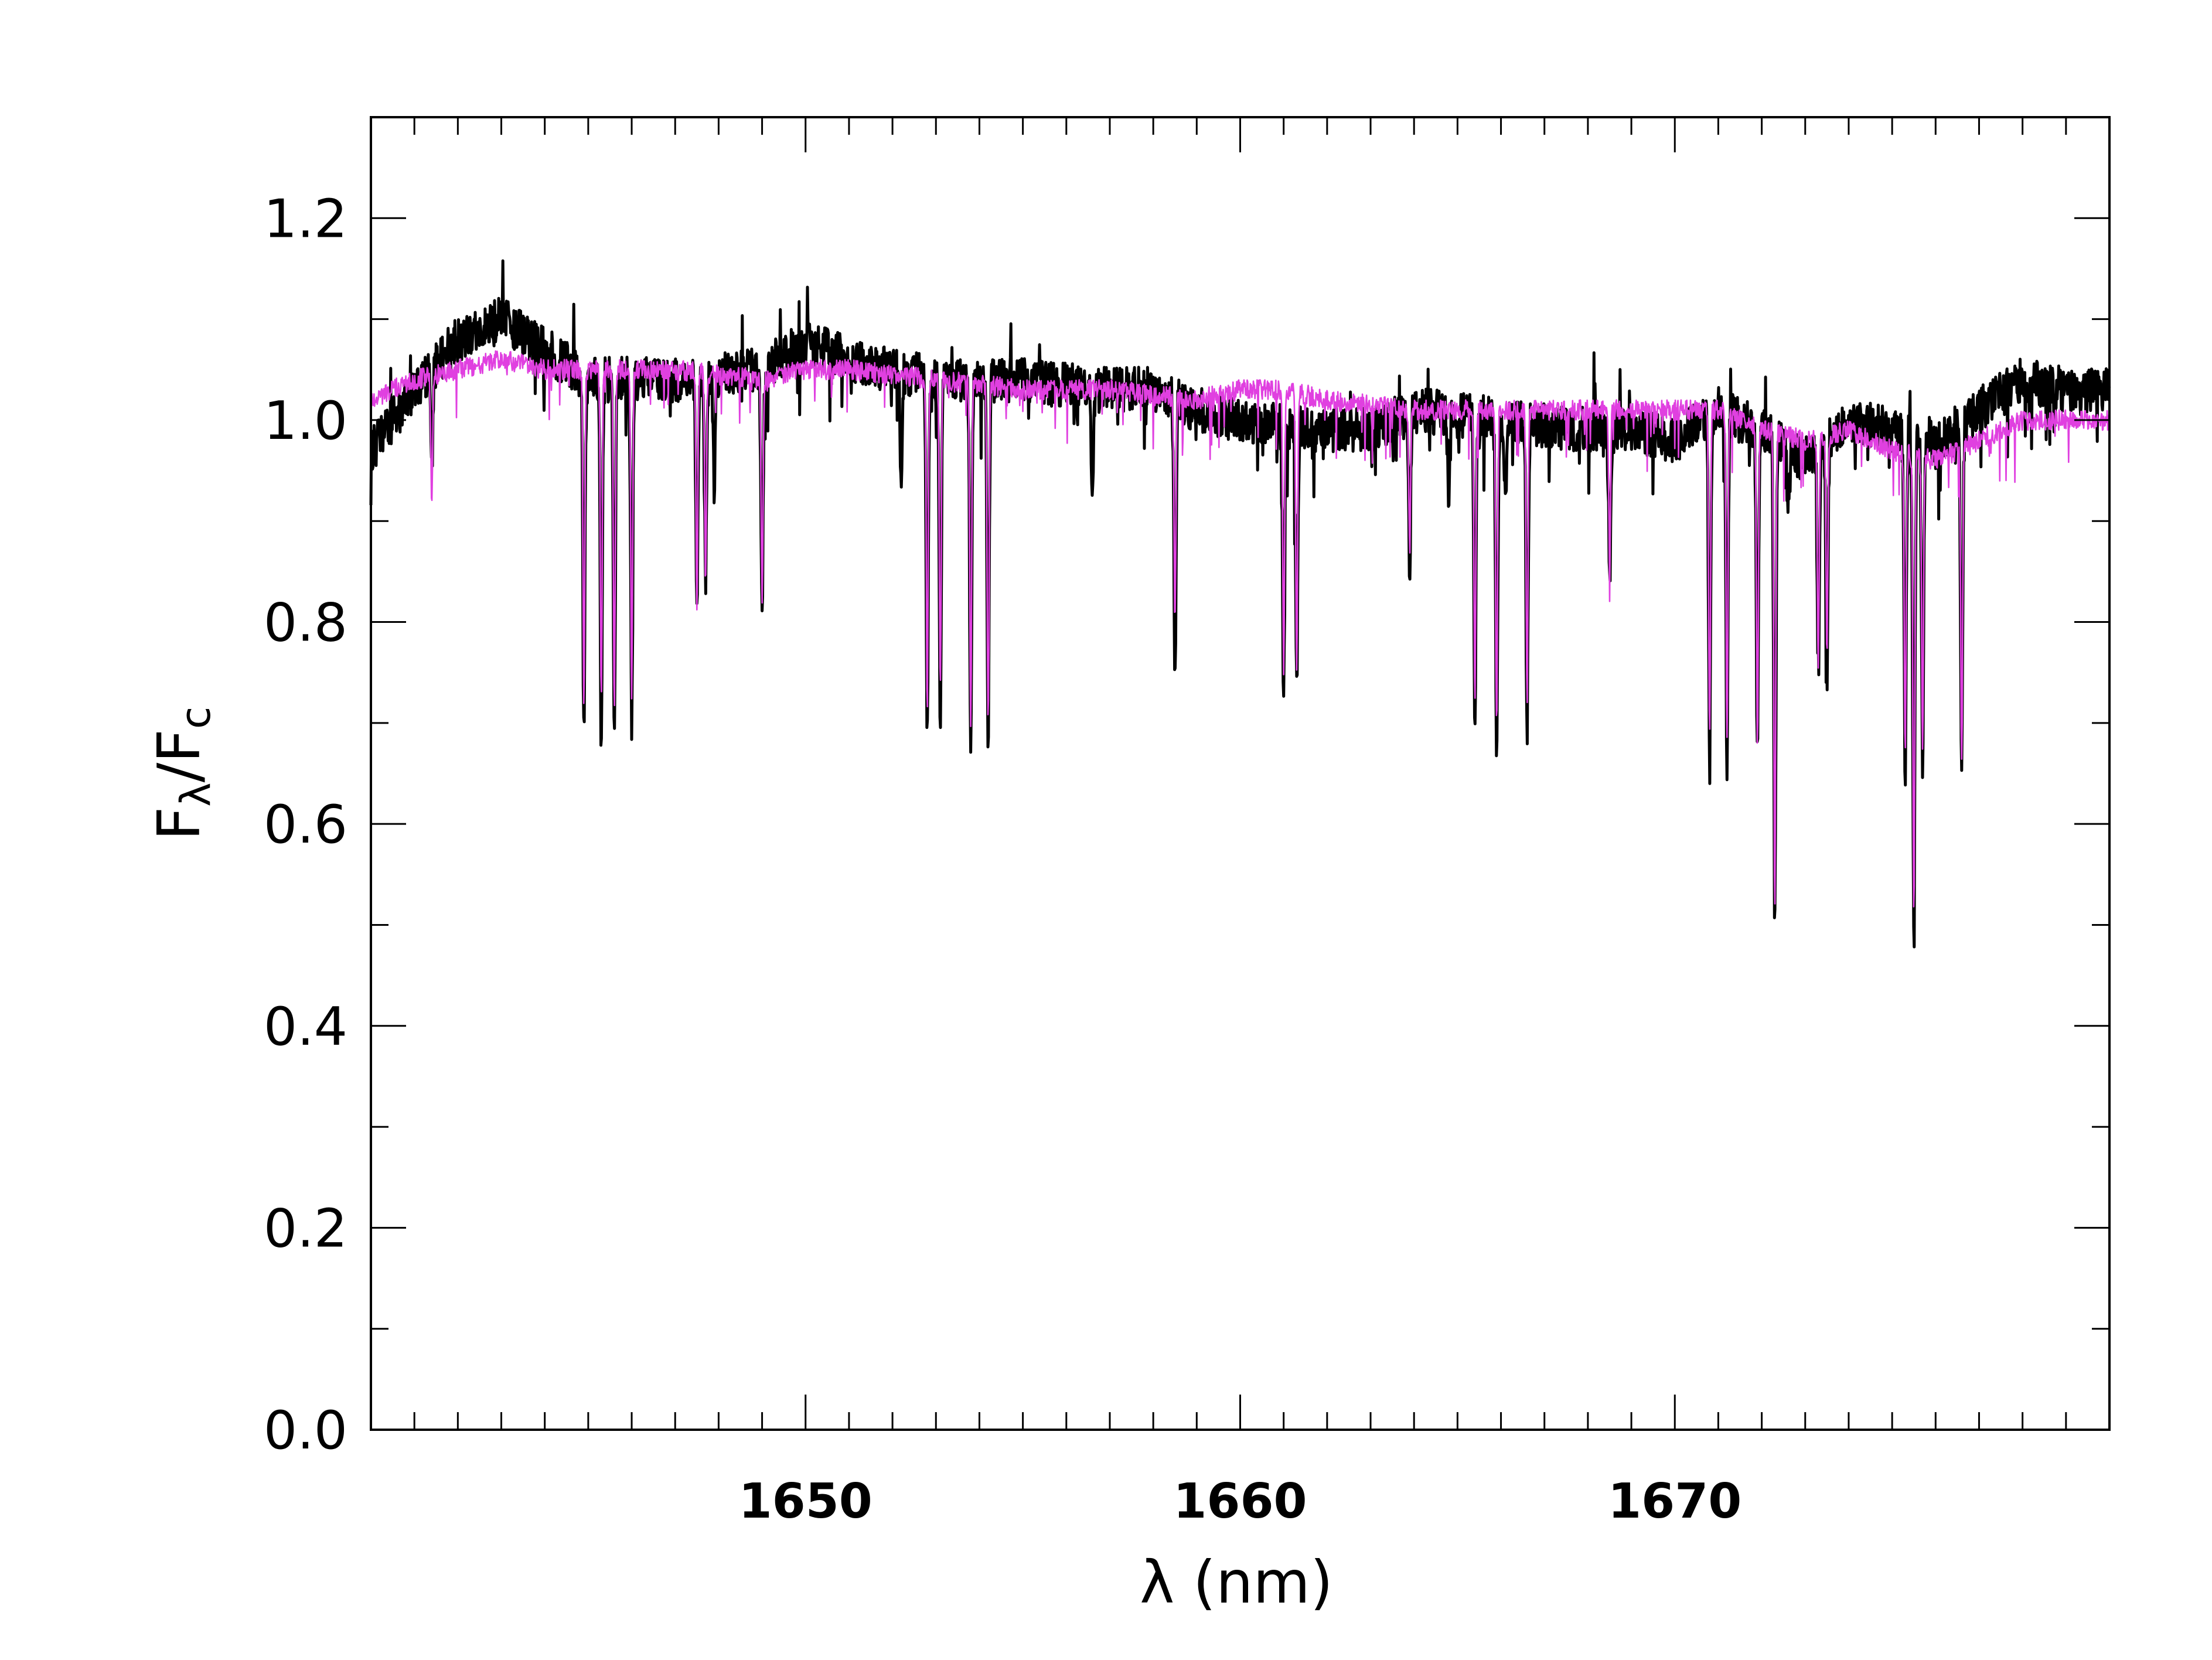 This screenshot has height=1660, width=2212. Describe the element at coordinates (1240, 1501) in the screenshot. I see `x-tick-label: 1660` at that location.